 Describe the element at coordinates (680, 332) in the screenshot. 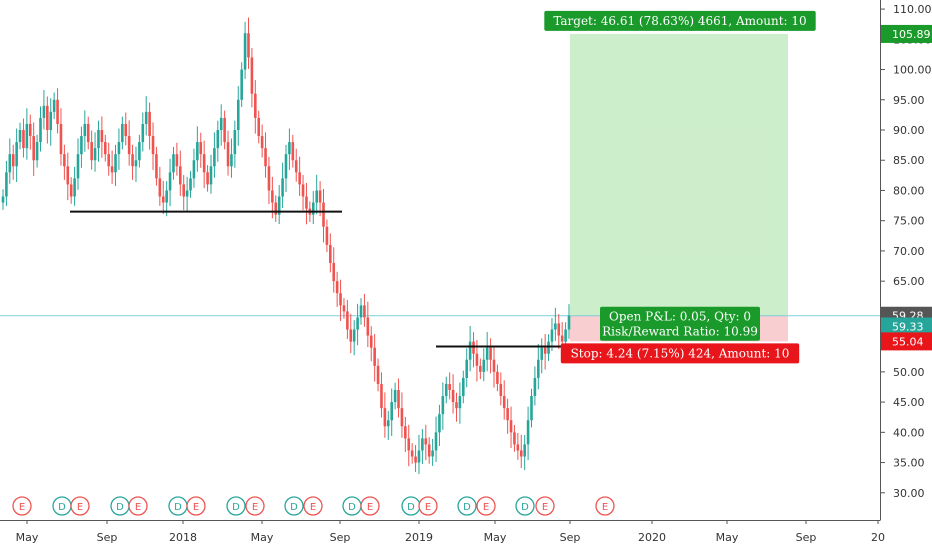

I see `rr-text: Risk/Reward Ratio: 10.99` at that location.